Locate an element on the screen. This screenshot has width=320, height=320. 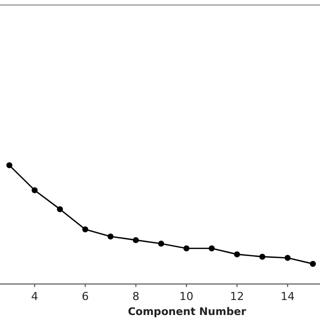
x-tick-label: 6 is located at coordinates (85, 296).